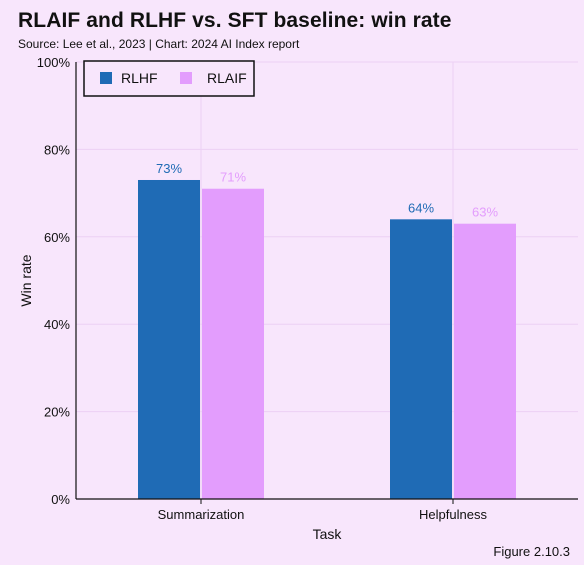  What do you see at coordinates (106, 78) in the screenshot?
I see `legend-swatch-rlhf` at bounding box center [106, 78].